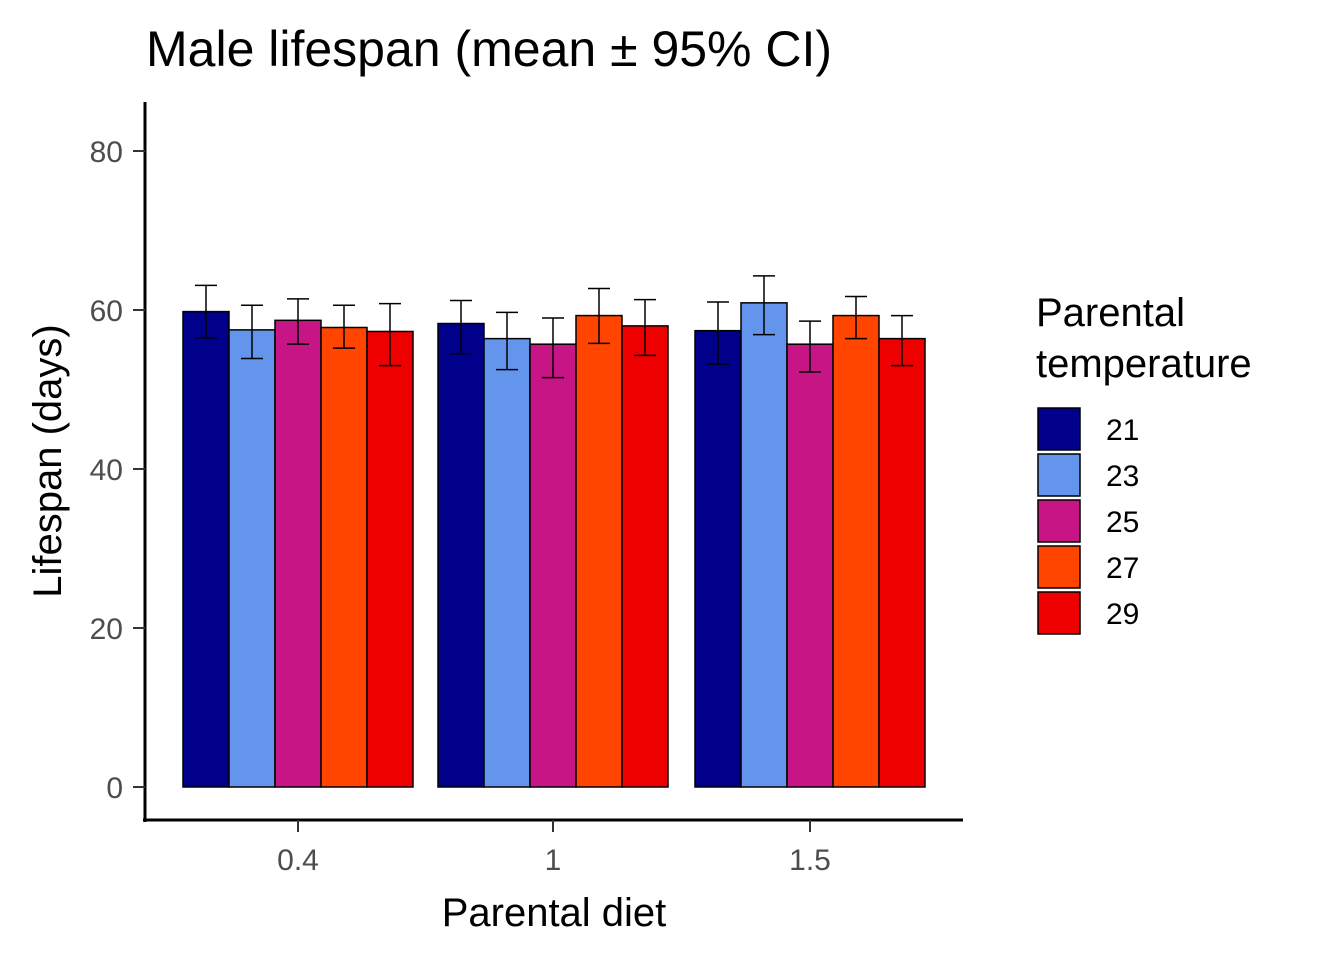 The width and height of the screenshot is (1344, 960). What do you see at coordinates (48, 460) in the screenshot?
I see `y-axis-title: Lifespan (days)` at bounding box center [48, 460].